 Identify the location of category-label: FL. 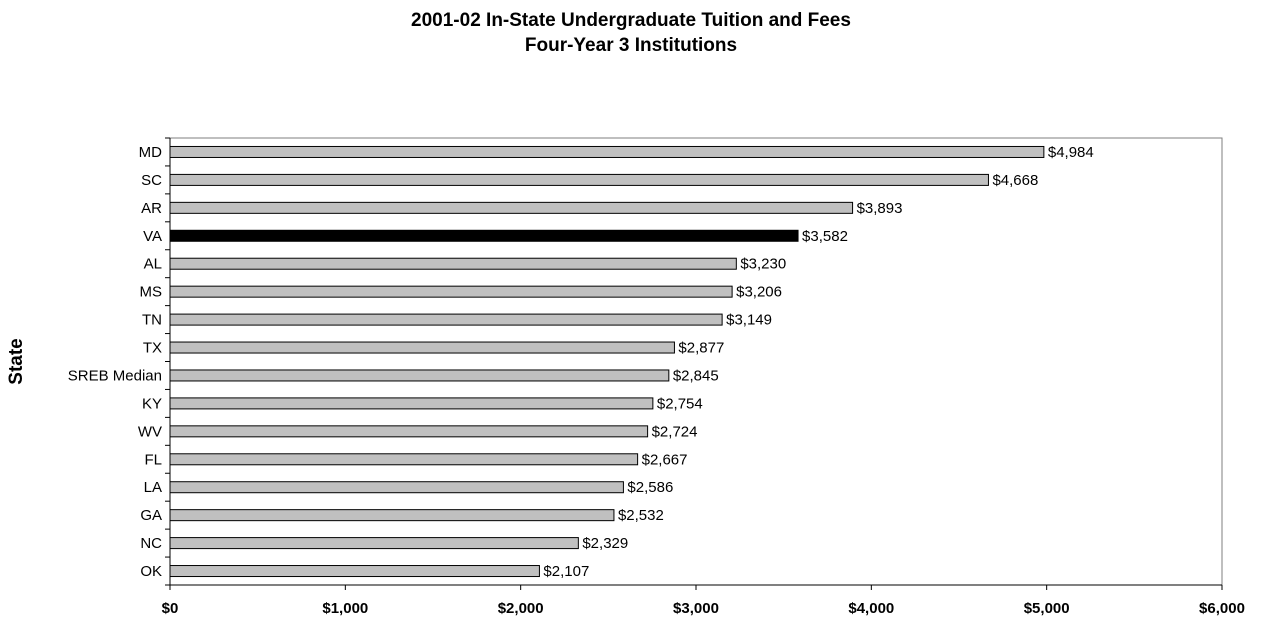
(153, 459).